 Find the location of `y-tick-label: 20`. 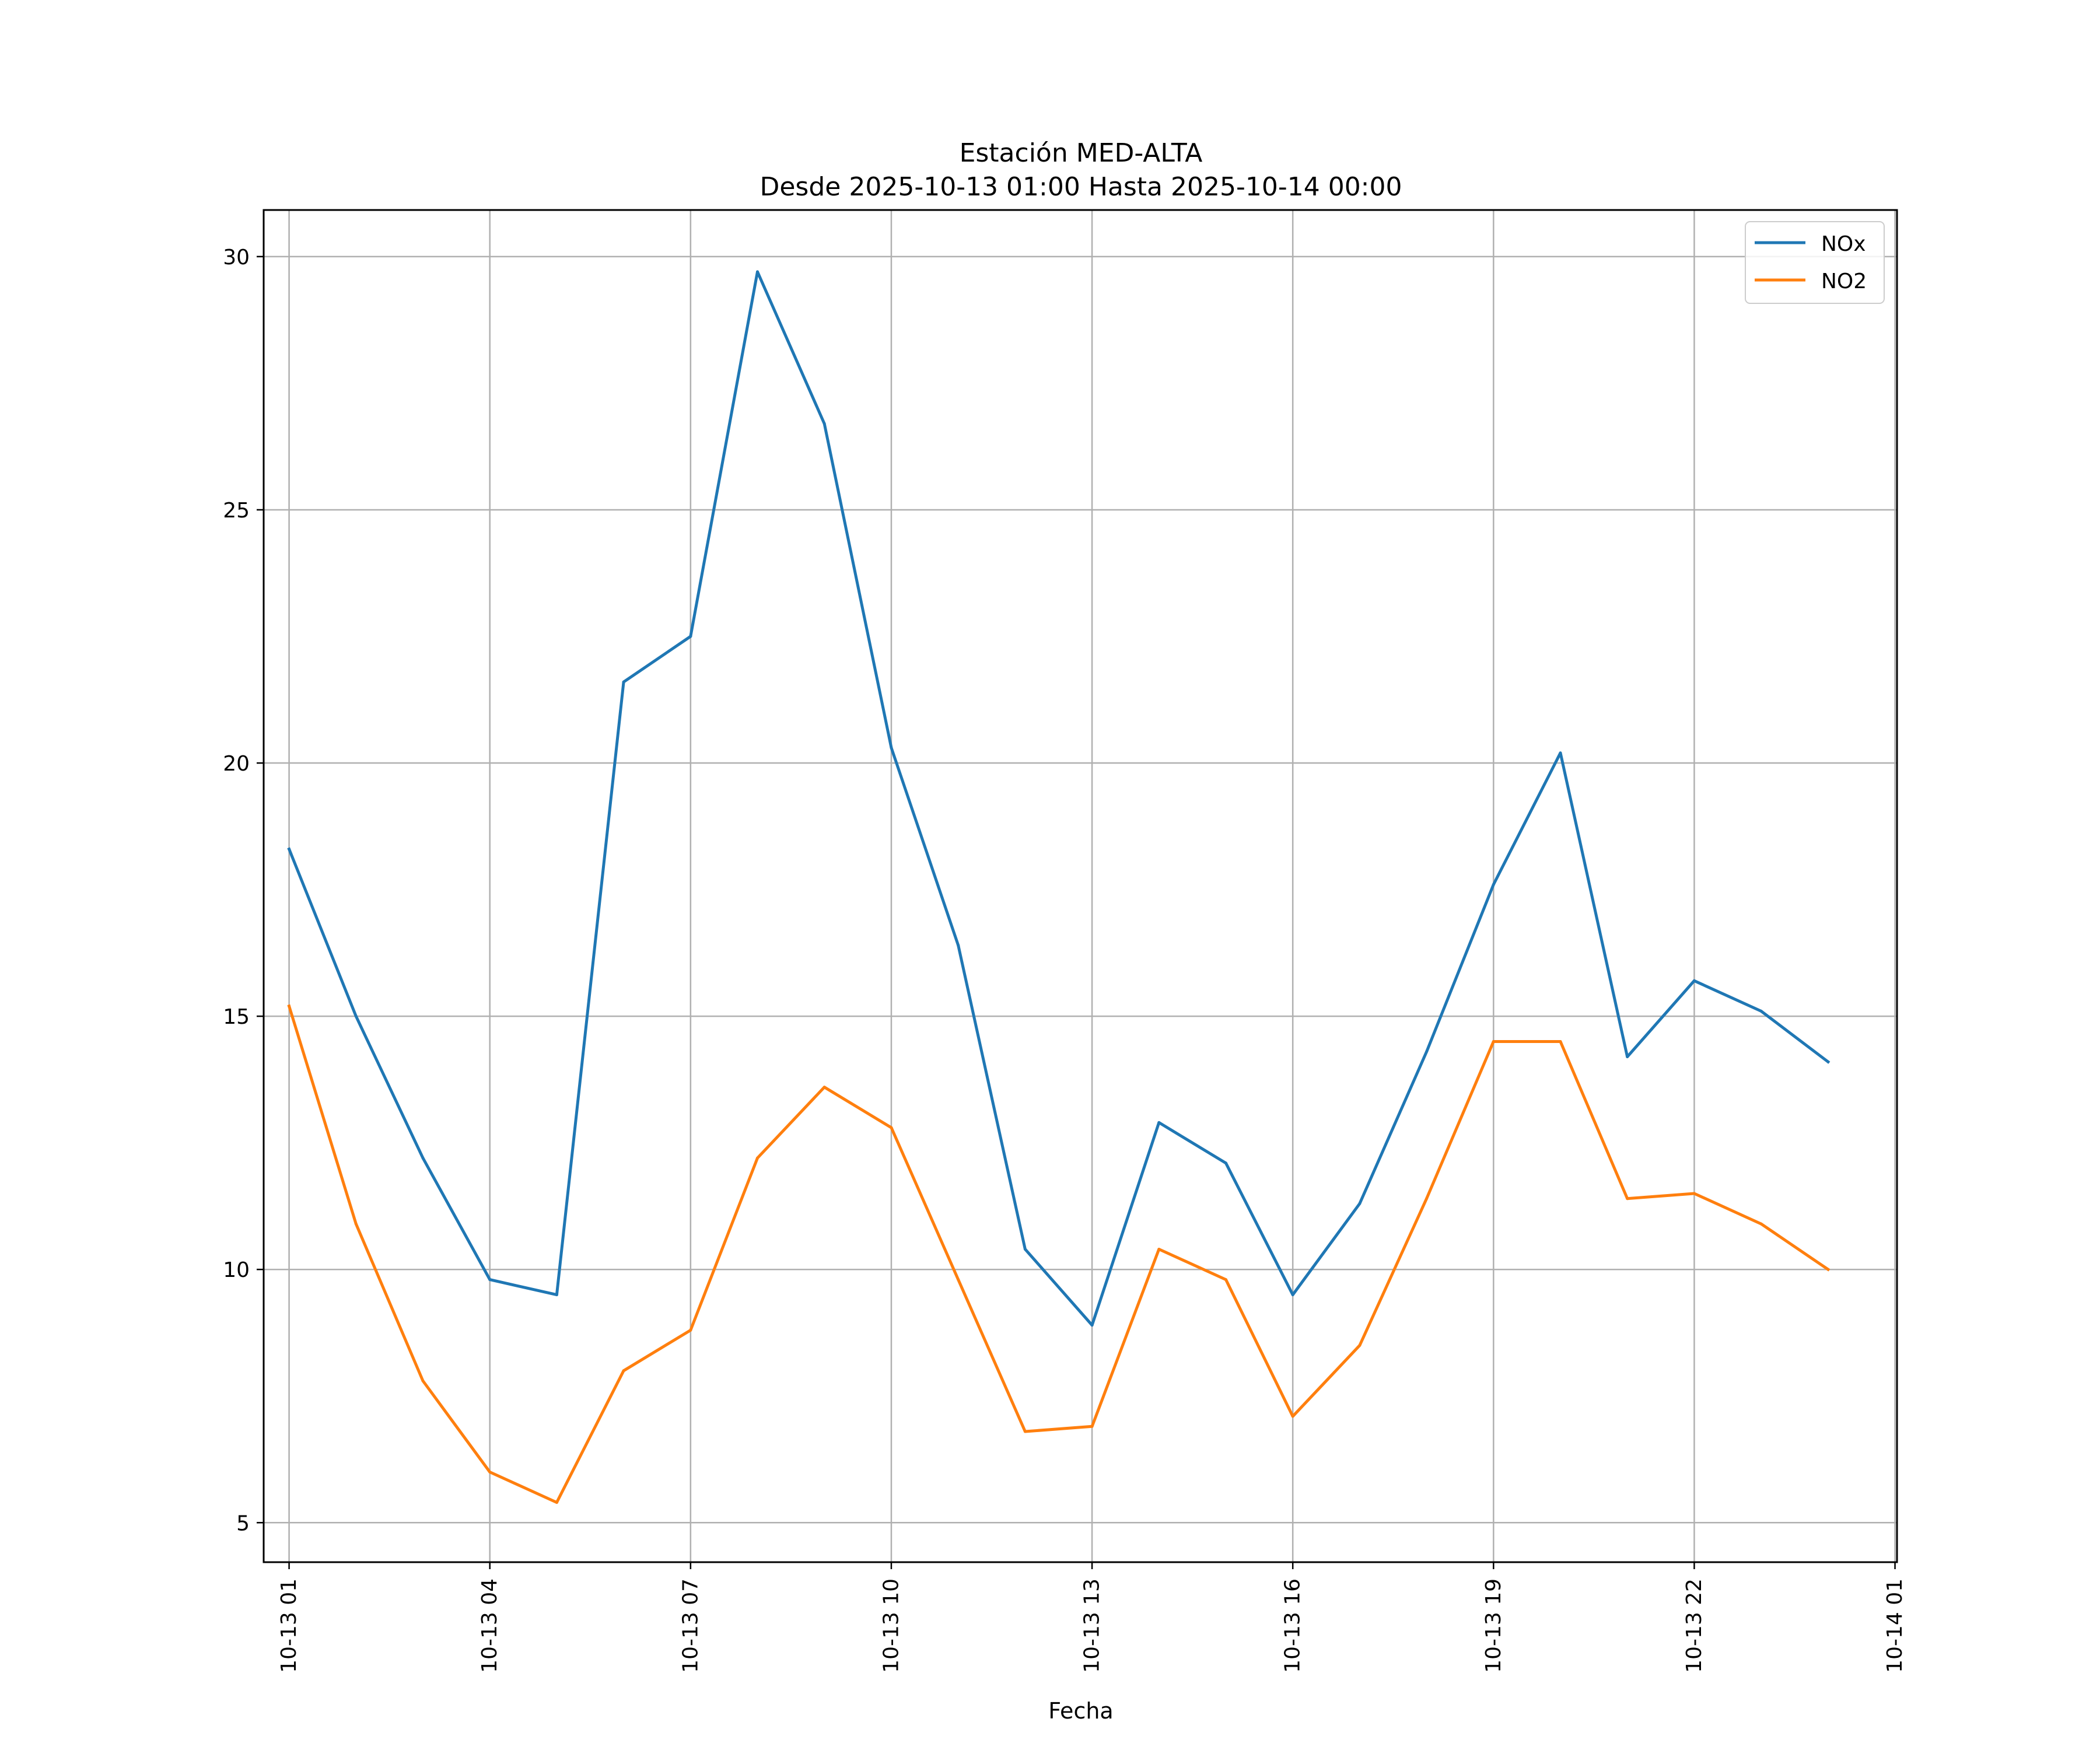

y-tick-label: 20 is located at coordinates (236, 764).